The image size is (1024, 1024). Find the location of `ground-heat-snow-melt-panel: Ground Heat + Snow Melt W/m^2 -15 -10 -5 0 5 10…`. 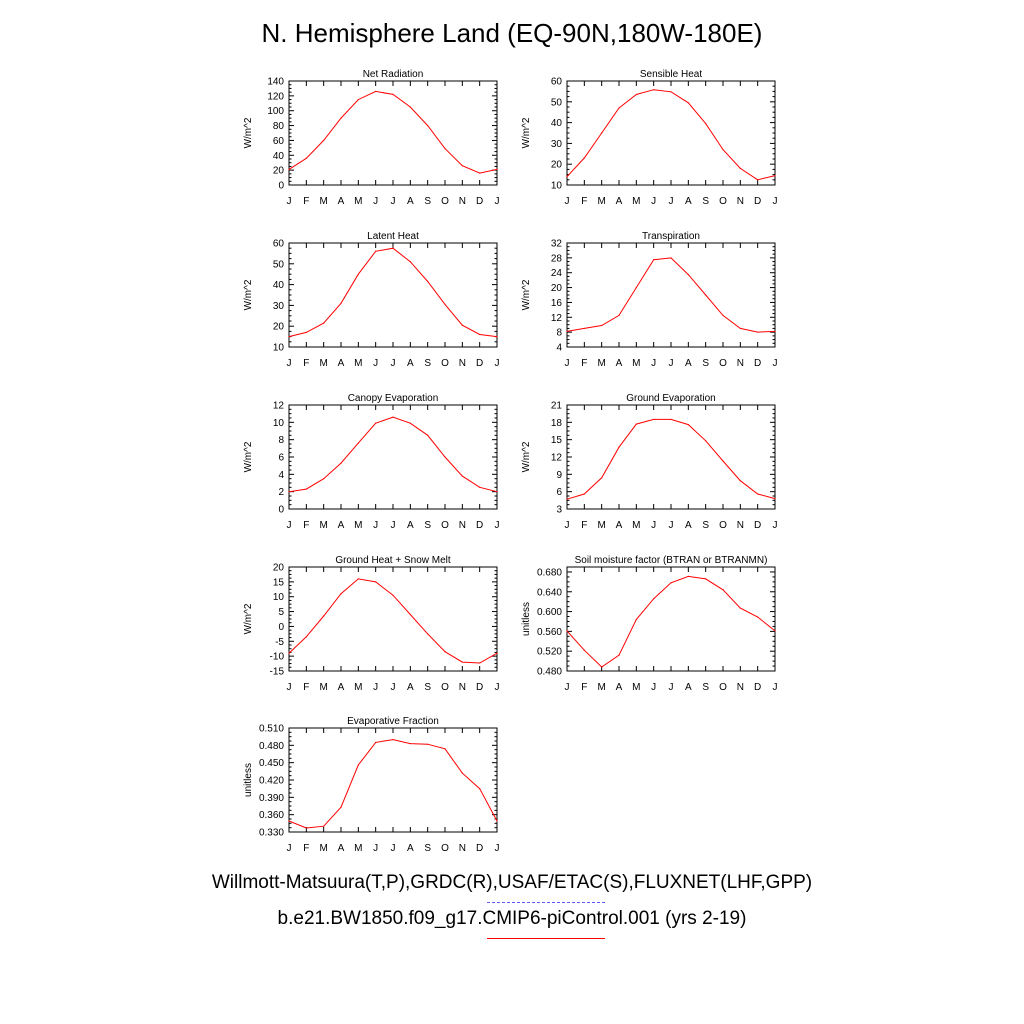

ground-heat-snow-melt-panel: Ground Heat + Snow Melt W/m^2 -15 -10 -5 0 5 10… is located at coordinates (371, 624).